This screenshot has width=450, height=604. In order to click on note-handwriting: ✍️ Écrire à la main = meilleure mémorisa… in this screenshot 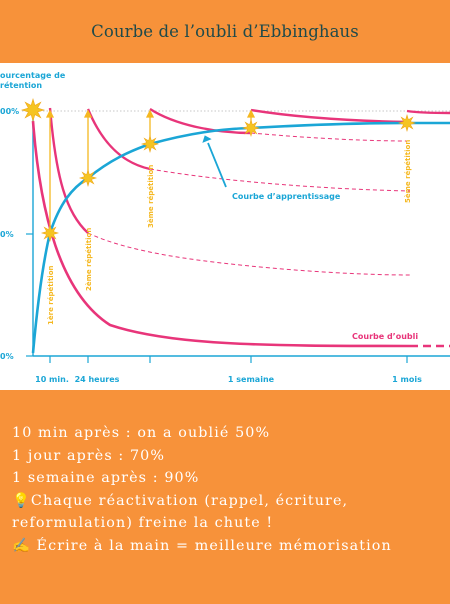, I will do `click(202, 545)`.